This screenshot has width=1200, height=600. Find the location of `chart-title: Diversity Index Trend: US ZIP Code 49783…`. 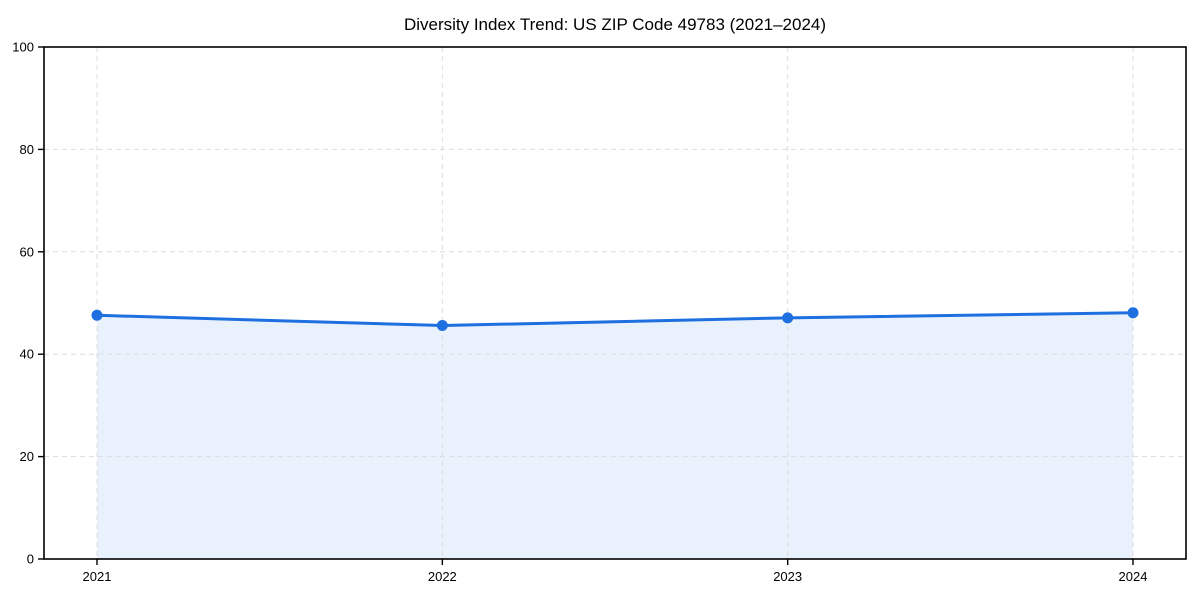

chart-title: Diversity Index Trend: US ZIP Code 49783… is located at coordinates (615, 24).